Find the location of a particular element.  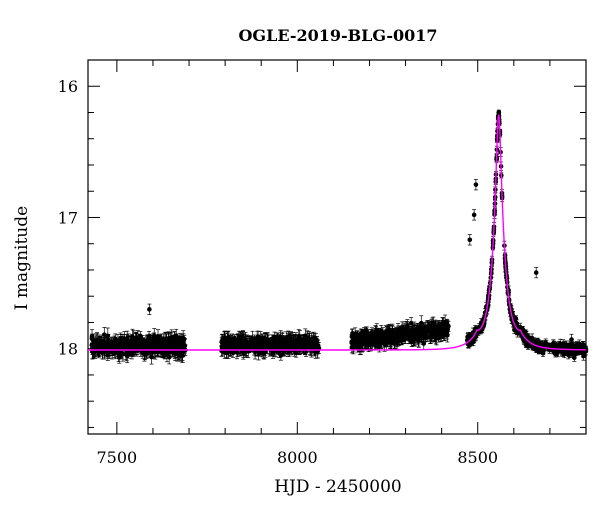

y-axis-title: I magnitude is located at coordinates (22, 258).